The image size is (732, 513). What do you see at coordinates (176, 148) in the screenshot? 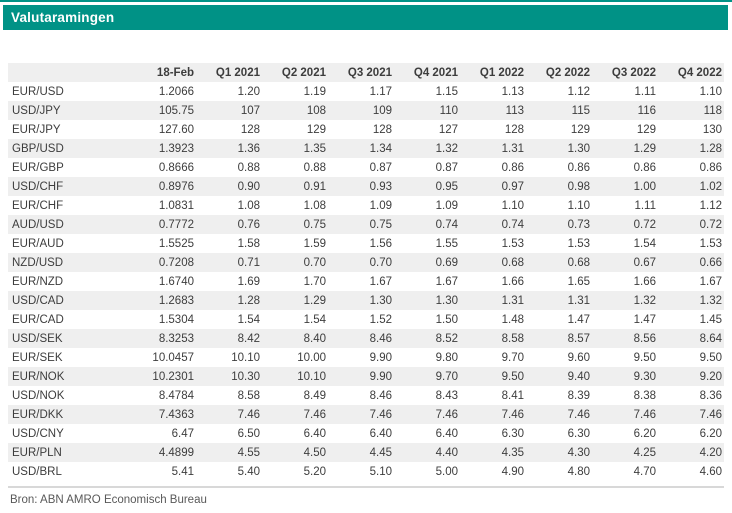
I see `value-cell: 1.3923` at bounding box center [176, 148].